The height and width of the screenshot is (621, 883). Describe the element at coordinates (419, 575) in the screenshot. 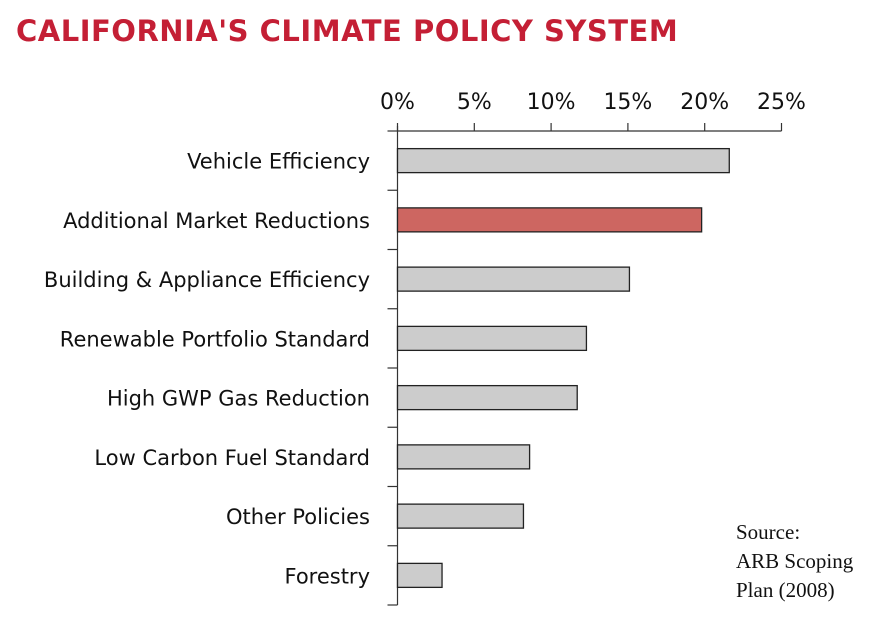

I see `bar-forestry` at that location.